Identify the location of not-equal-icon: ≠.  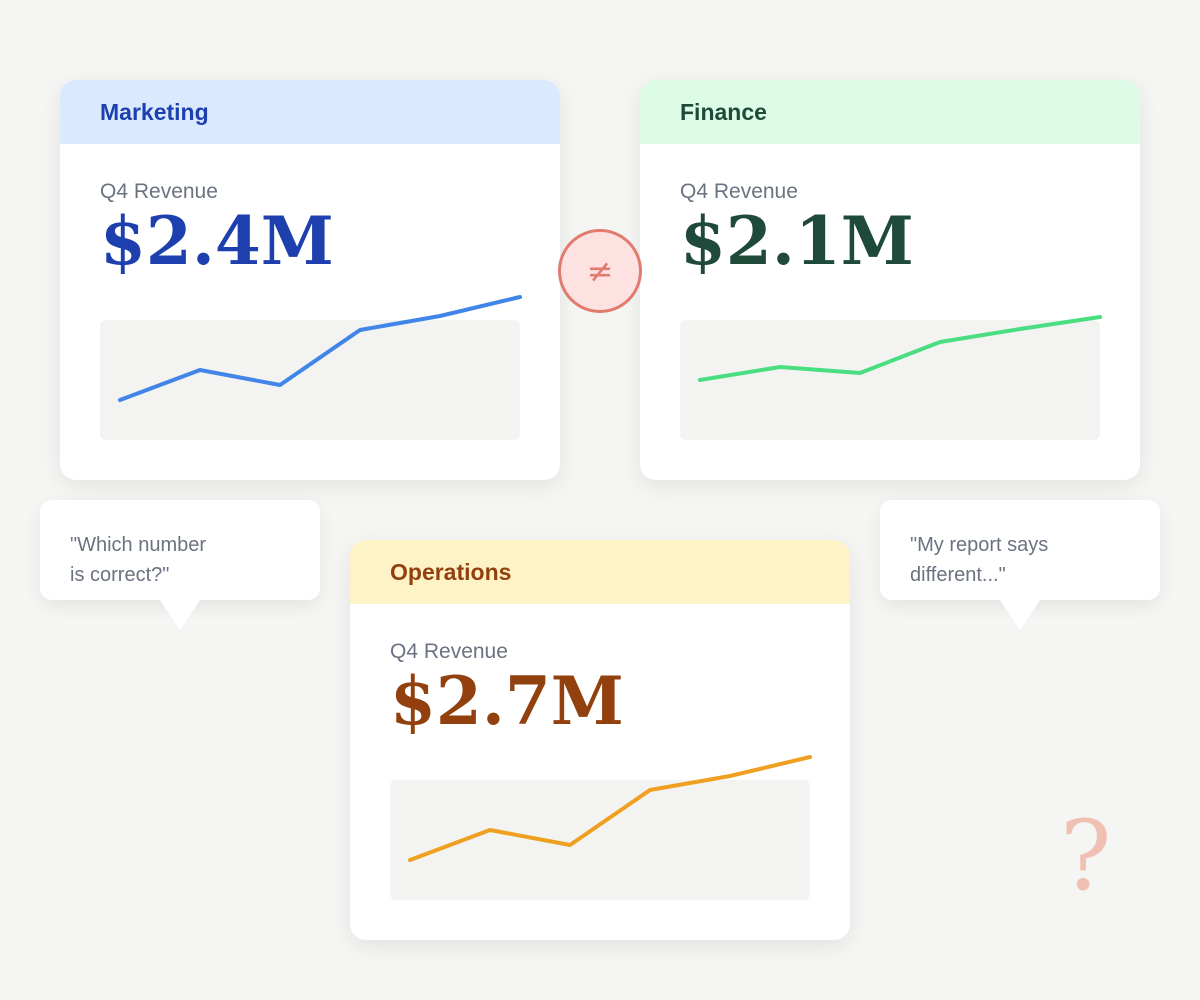
(600, 271).